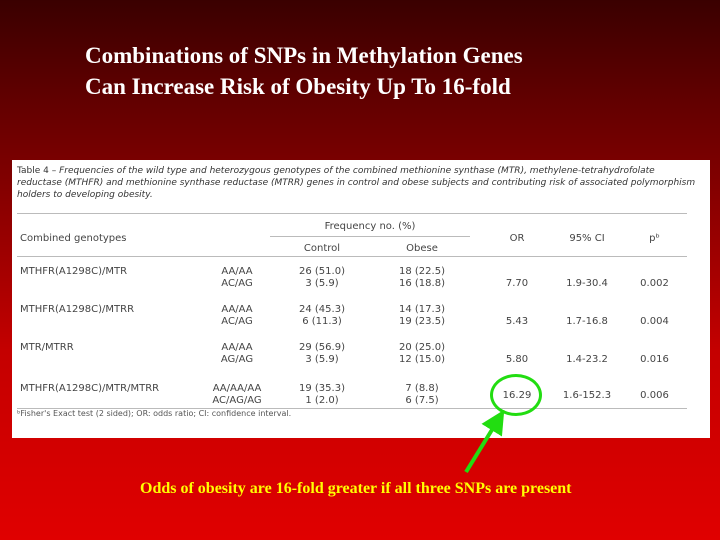 The image size is (720, 540). What do you see at coordinates (587, 238) in the screenshot?
I see `header-ci: 95% CI` at bounding box center [587, 238].